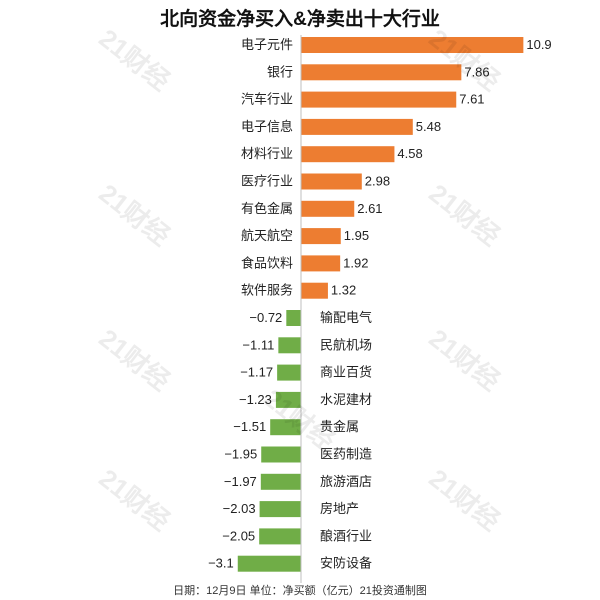 The width and height of the screenshot is (600, 600). Describe the element at coordinates (267, 153) in the screenshot. I see `category-label-5: 材料行业` at that location.